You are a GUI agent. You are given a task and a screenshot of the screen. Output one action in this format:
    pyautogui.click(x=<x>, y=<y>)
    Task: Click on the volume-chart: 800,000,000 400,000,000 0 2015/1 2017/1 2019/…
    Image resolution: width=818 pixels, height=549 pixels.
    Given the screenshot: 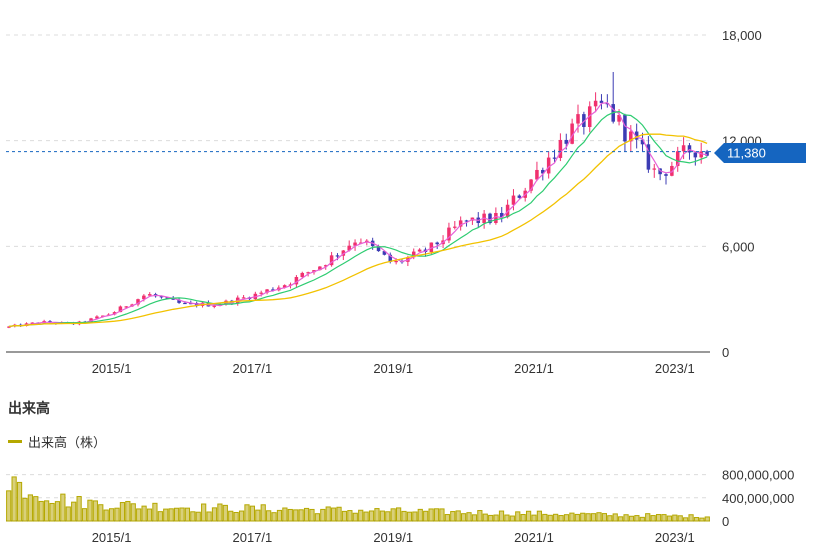 What is the action you would take?
    pyautogui.click(x=400, y=506)
    